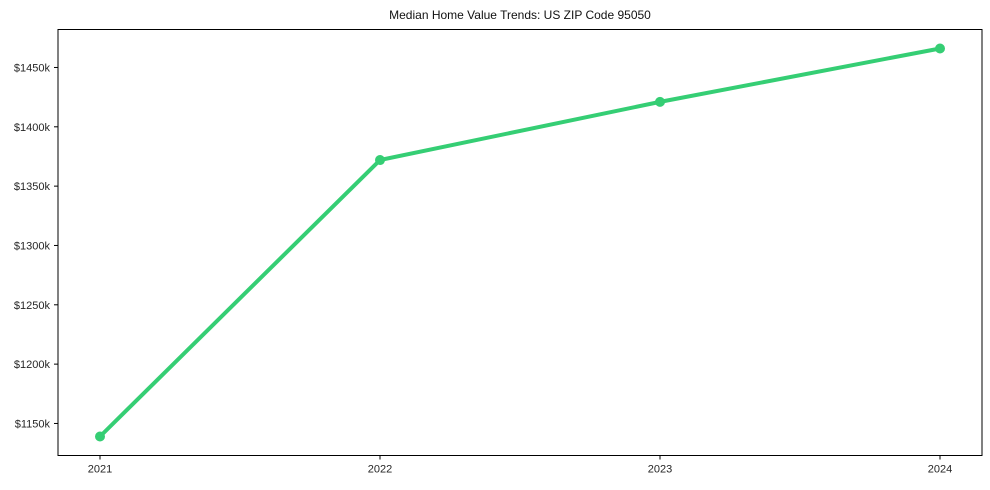 The image size is (990, 490). I want to click on y-tick-label: $1250k, so click(32, 306).